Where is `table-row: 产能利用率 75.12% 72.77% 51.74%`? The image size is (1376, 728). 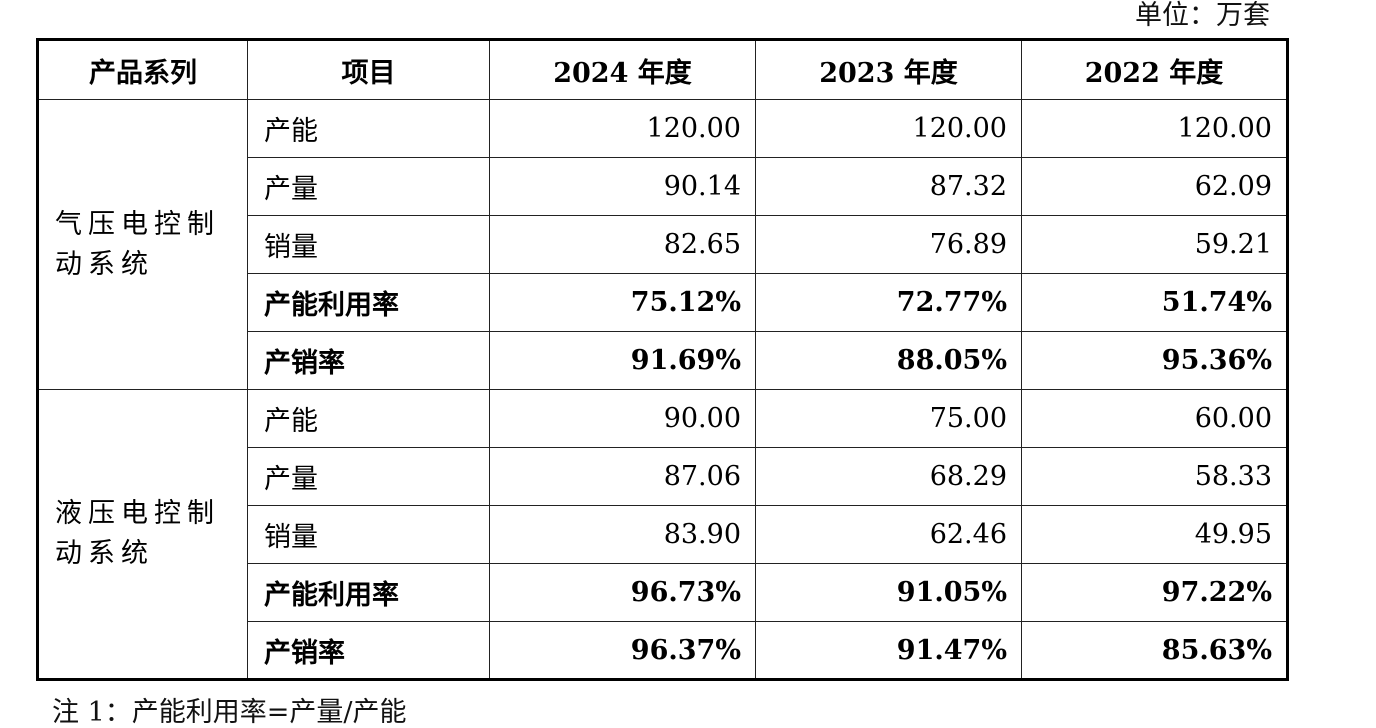 table-row: 产能利用率 75.12% 72.77% 51.74% is located at coordinates (663, 302).